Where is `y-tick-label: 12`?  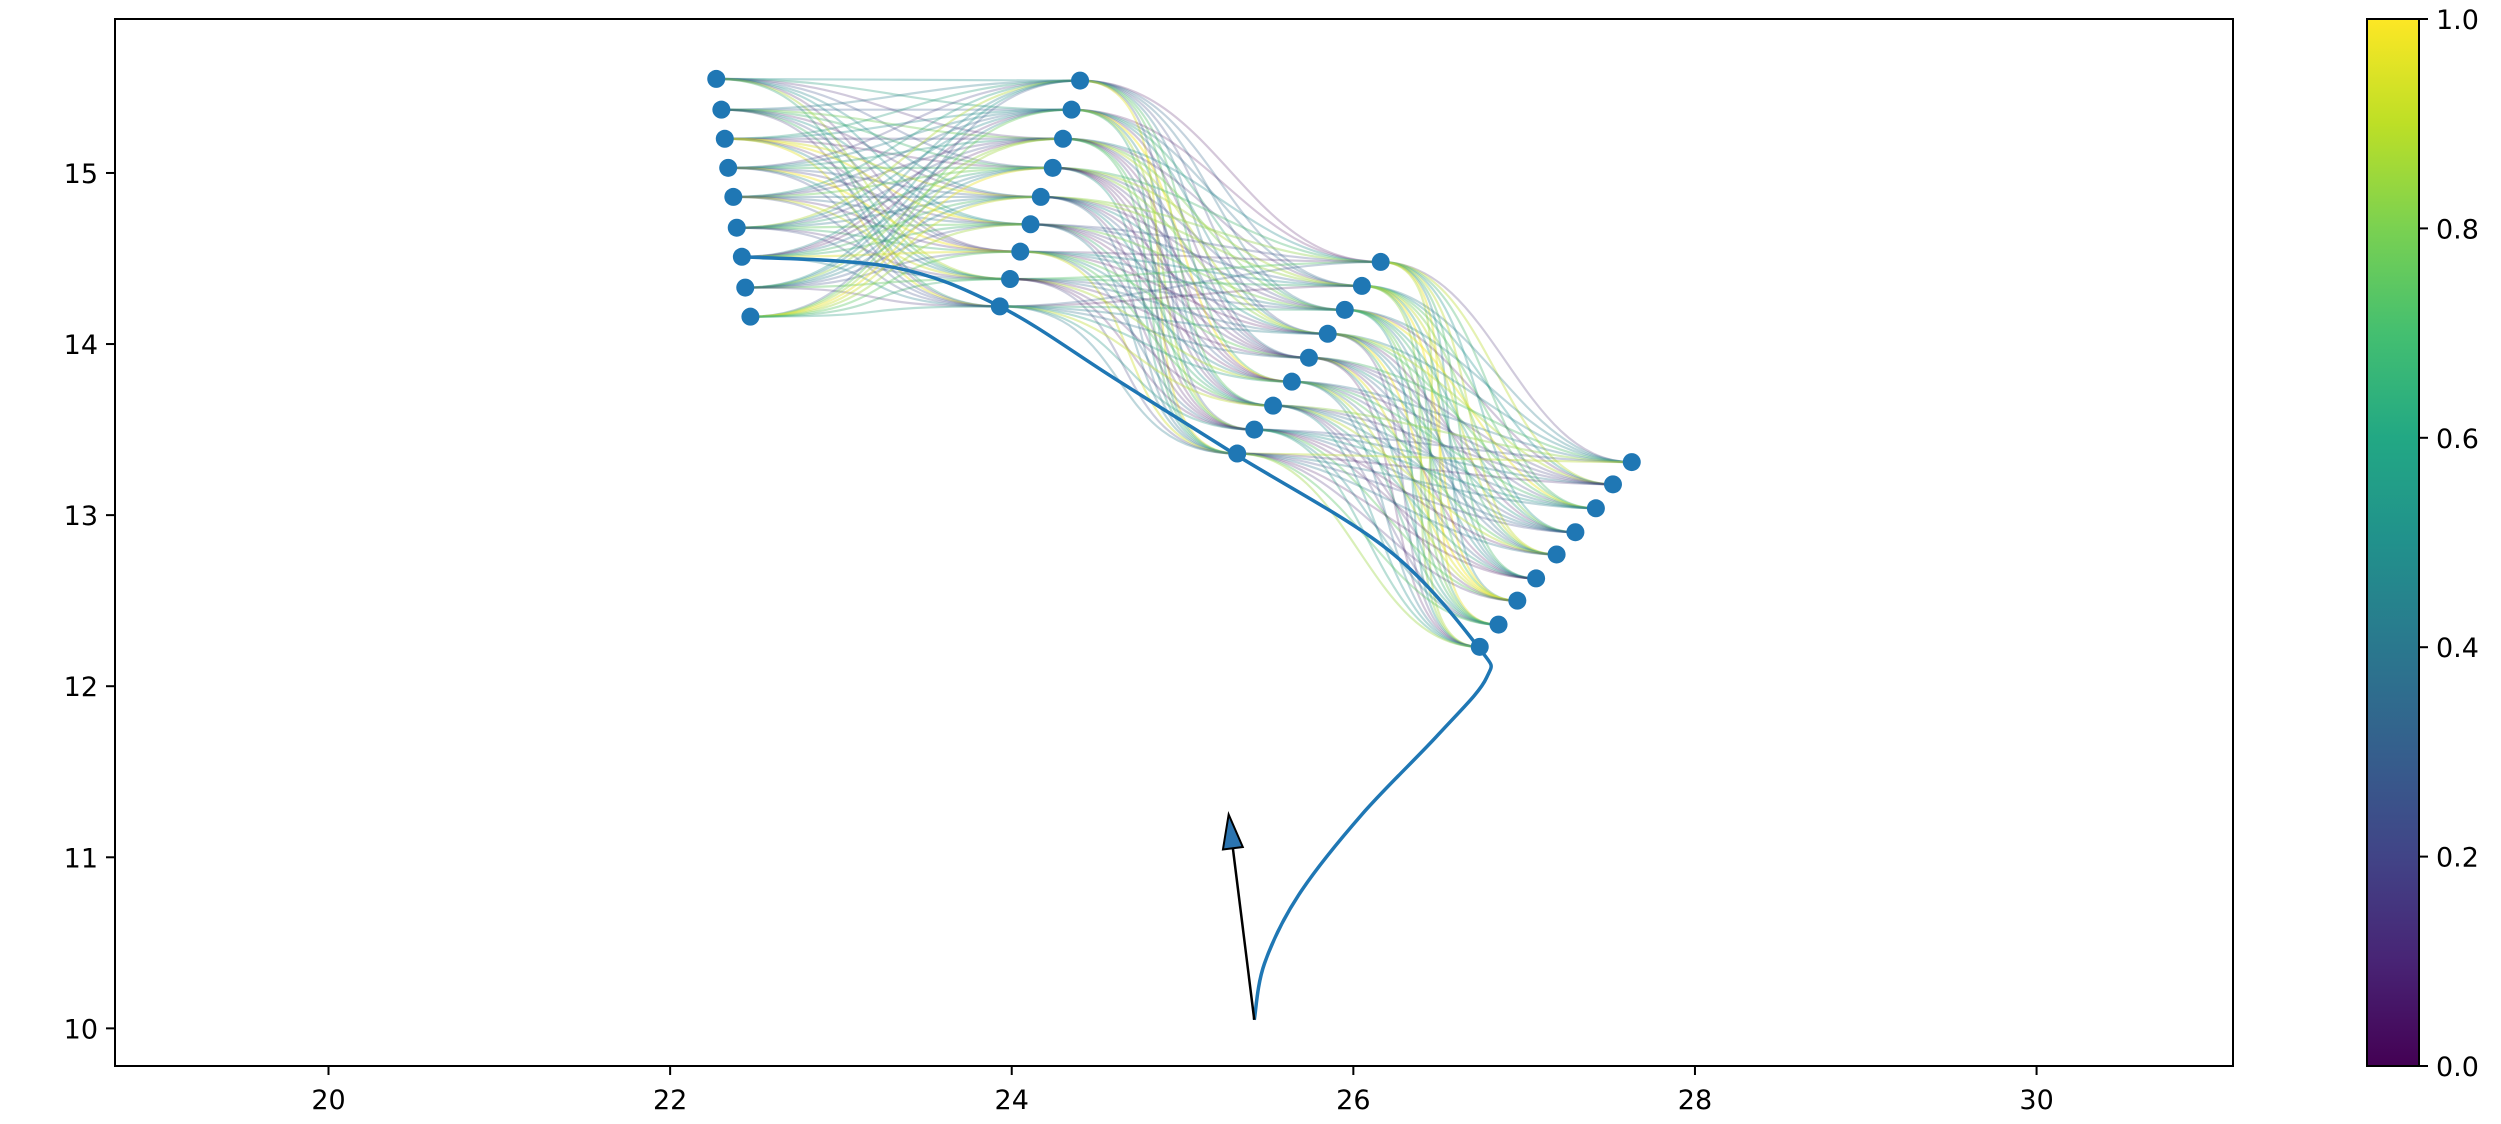
y-tick-label: 12 is located at coordinates (81, 687).